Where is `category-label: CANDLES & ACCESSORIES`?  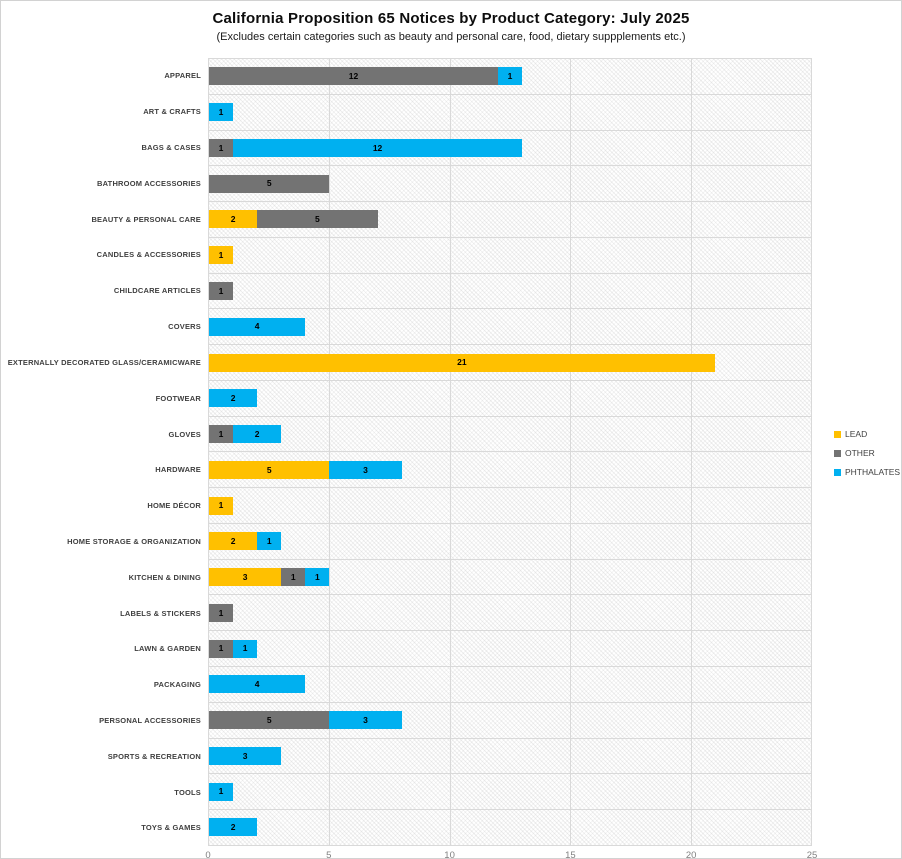
category-label: CANDLES & ACCESSORIES is located at coordinates (148, 255).